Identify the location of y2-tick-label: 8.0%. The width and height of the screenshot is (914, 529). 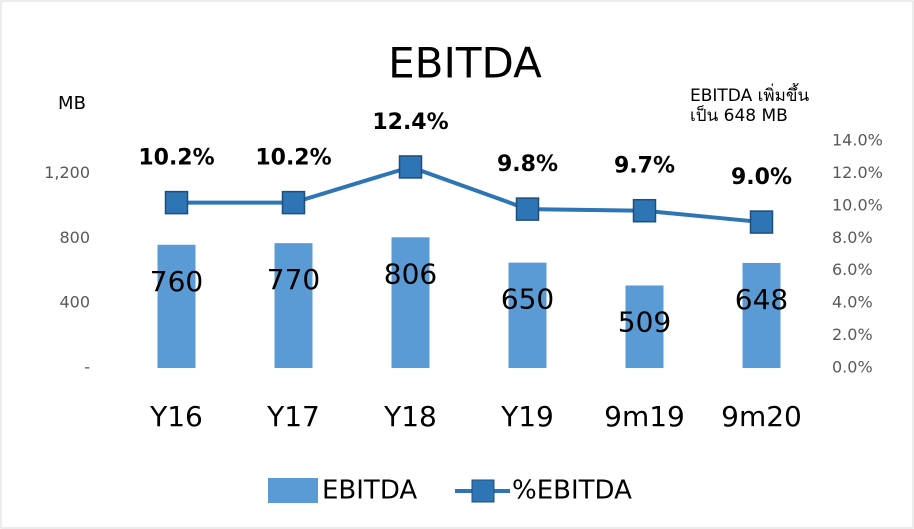
(852, 237).